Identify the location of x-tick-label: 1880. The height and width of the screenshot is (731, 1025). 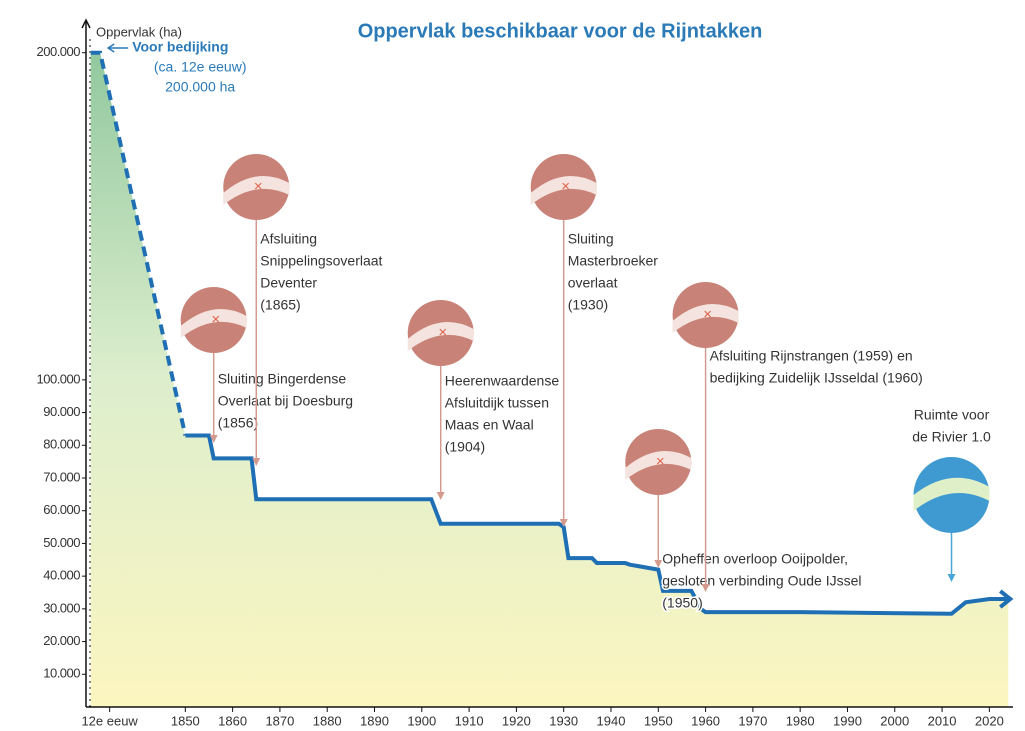
(327, 720).